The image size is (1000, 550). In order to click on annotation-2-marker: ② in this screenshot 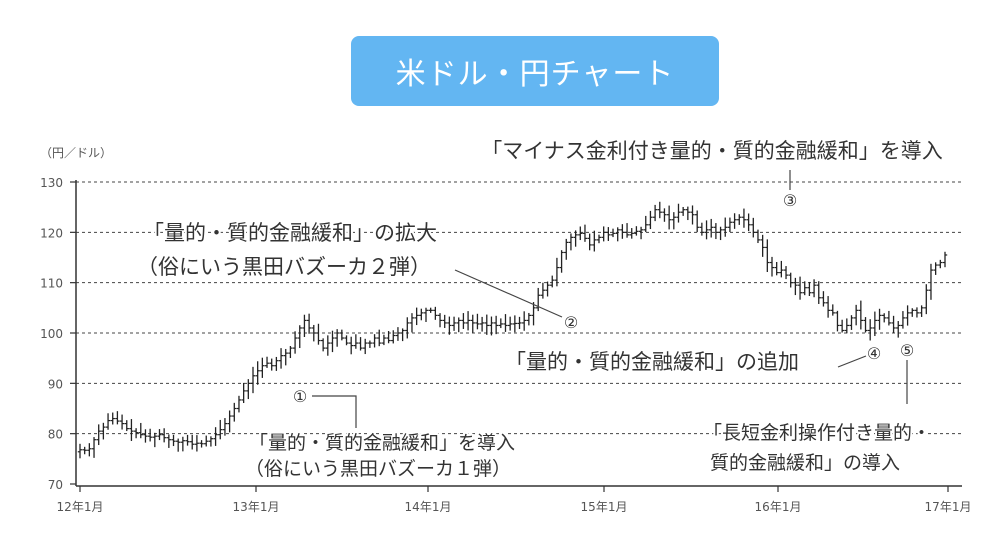, I will do `click(571, 322)`.